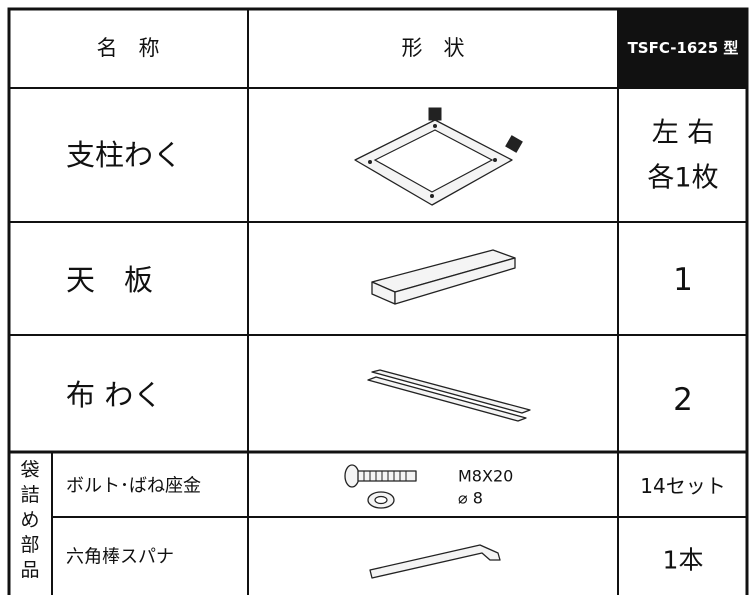  I want to click on part-name: 支柱わく, so click(124, 155).